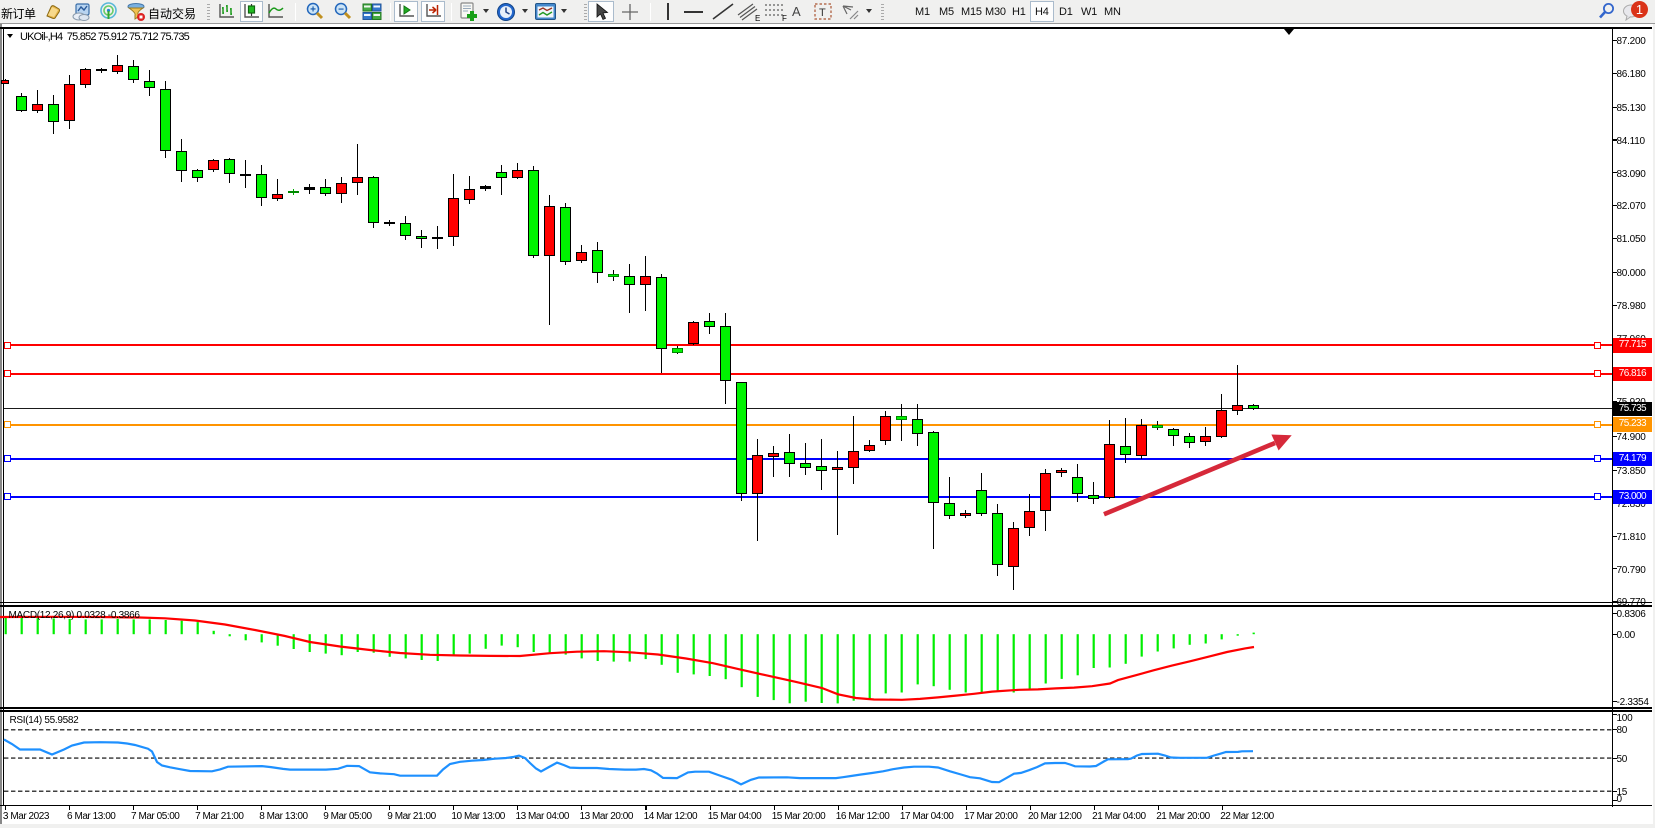 The height and width of the screenshot is (828, 1655). Describe the element at coordinates (822, 13) in the screenshot. I see `svg-text: T` at that location.